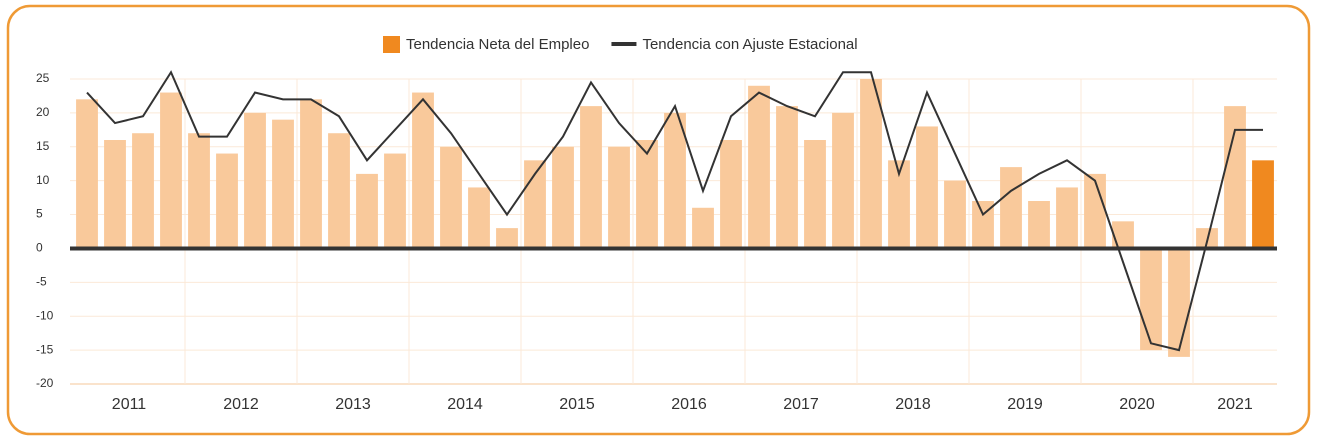 Image resolution: width=1317 pixels, height=440 pixels. What do you see at coordinates (43, 112) in the screenshot?
I see `y-tick-label: 20` at bounding box center [43, 112].